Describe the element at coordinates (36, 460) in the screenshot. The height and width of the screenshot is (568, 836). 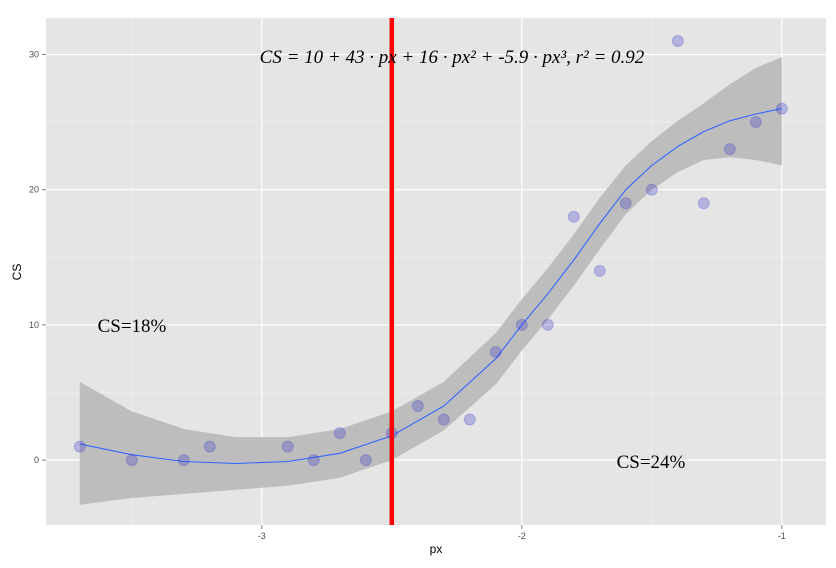
I see `y-tick-label: 0` at that location.